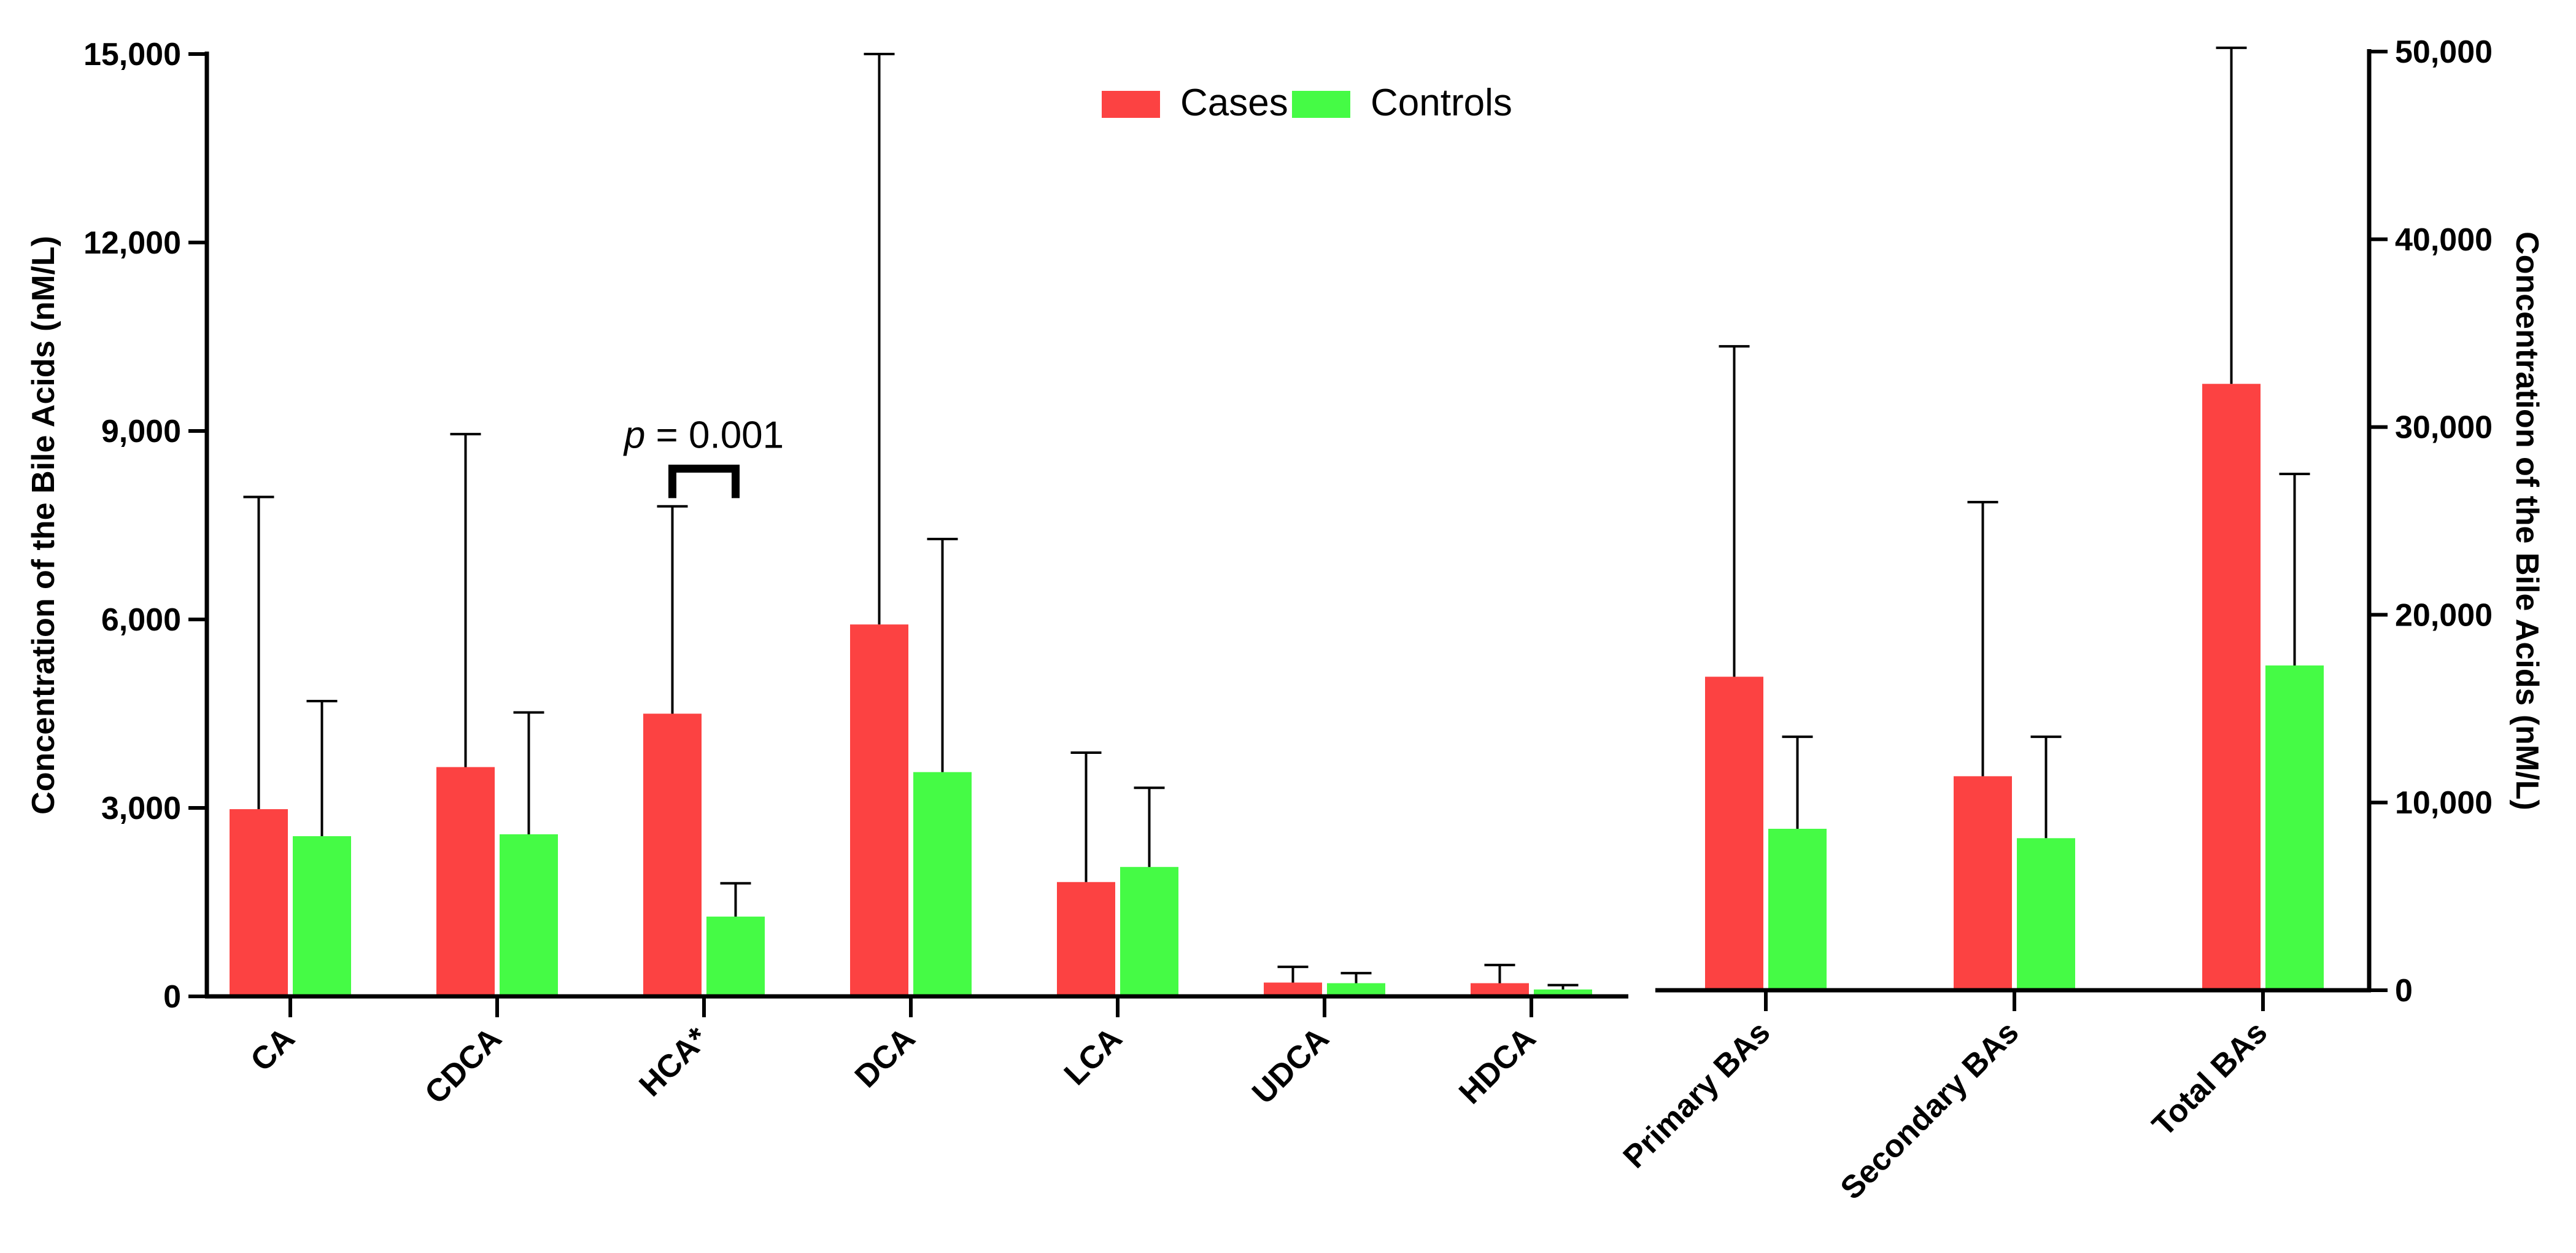 The width and height of the screenshot is (2576, 1253). Describe the element at coordinates (2444, 803) in the screenshot. I see `y-tick-label-right: 10,000` at that location.